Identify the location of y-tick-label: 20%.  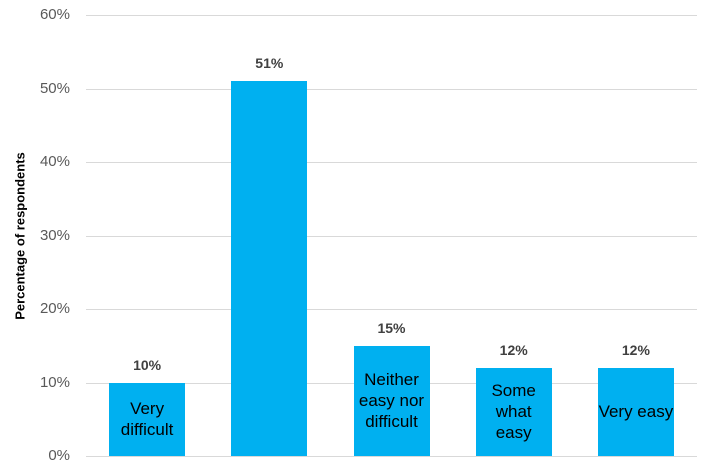
(54, 308).